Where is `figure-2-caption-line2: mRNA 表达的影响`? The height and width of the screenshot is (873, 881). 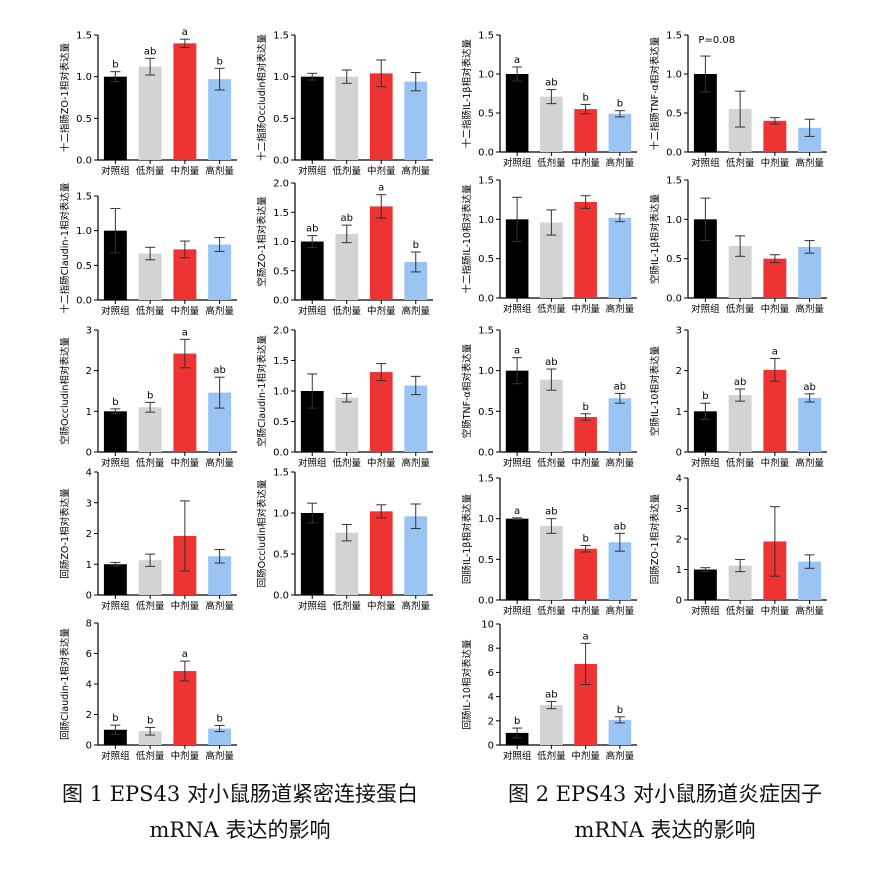
figure-2-caption-line2: mRNA 表达的影响 is located at coordinates (665, 830).